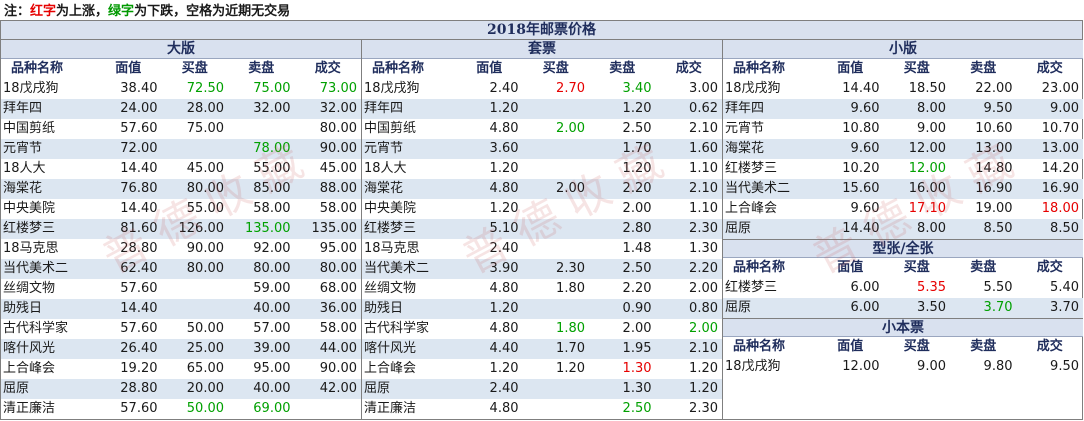  I want to click on cell-name: 海棠花, so click(745, 148).